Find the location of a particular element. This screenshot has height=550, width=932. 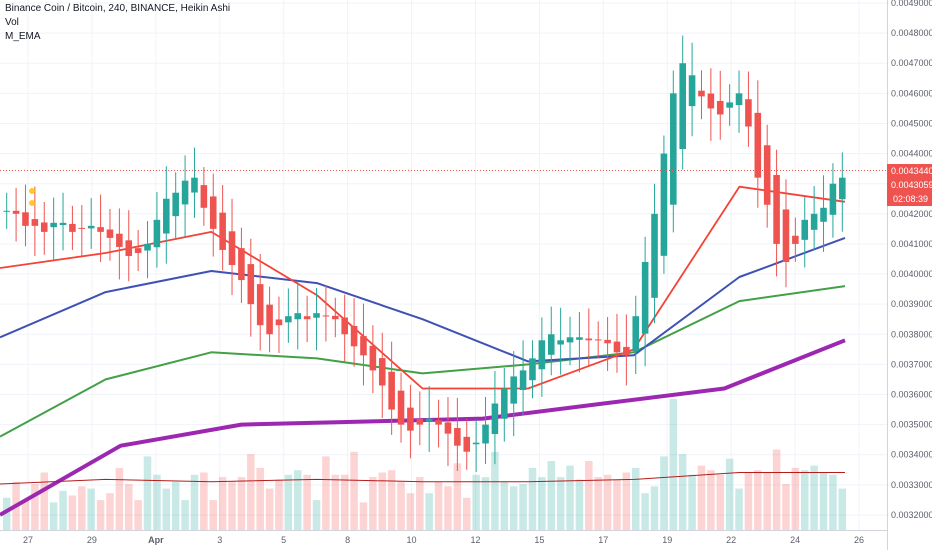

x-tick-label: 22 is located at coordinates (731, 540).